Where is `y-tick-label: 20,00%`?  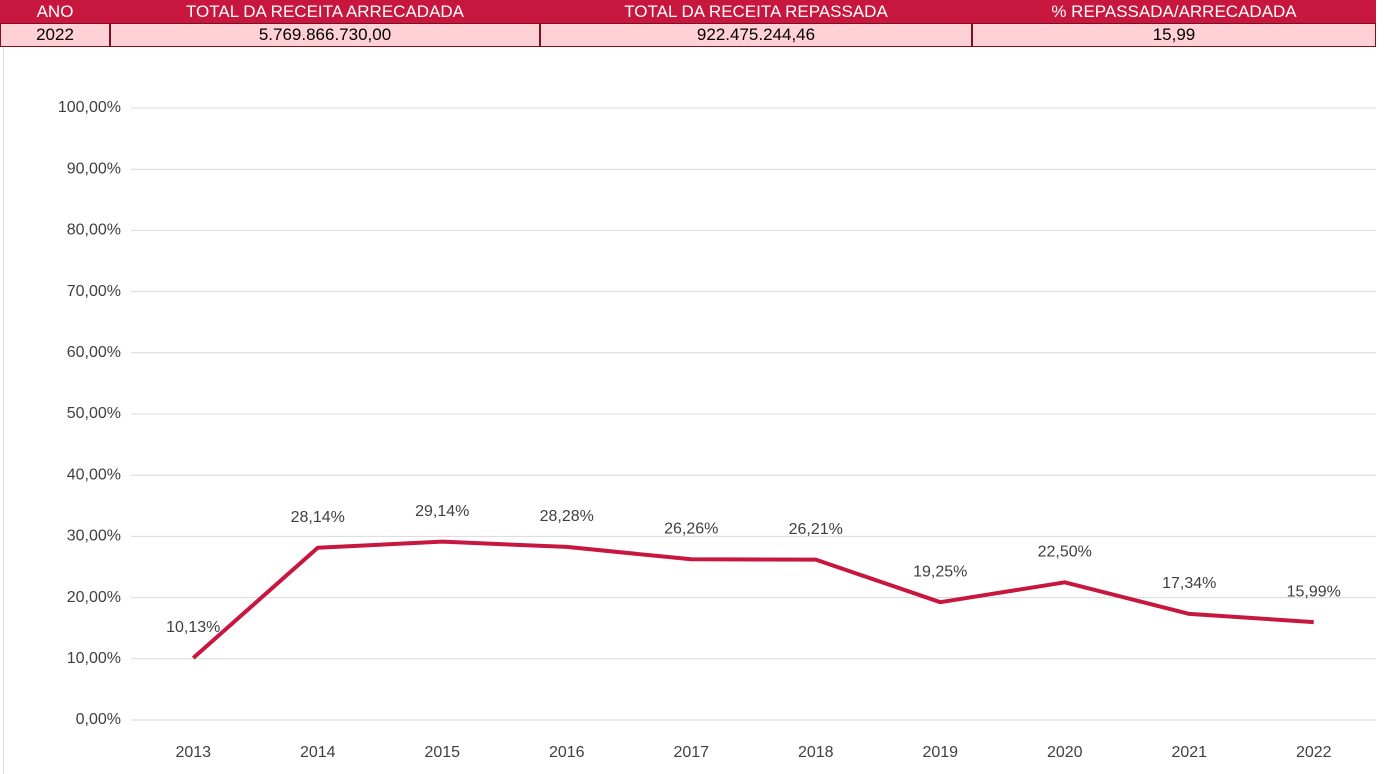 y-tick-label: 20,00% is located at coordinates (94, 597).